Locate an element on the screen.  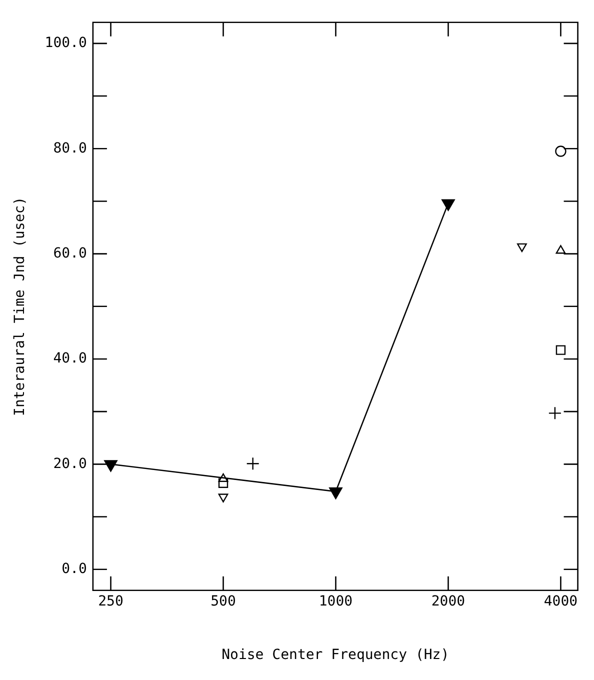
x-tick-label: 500 is located at coordinates (223, 601).